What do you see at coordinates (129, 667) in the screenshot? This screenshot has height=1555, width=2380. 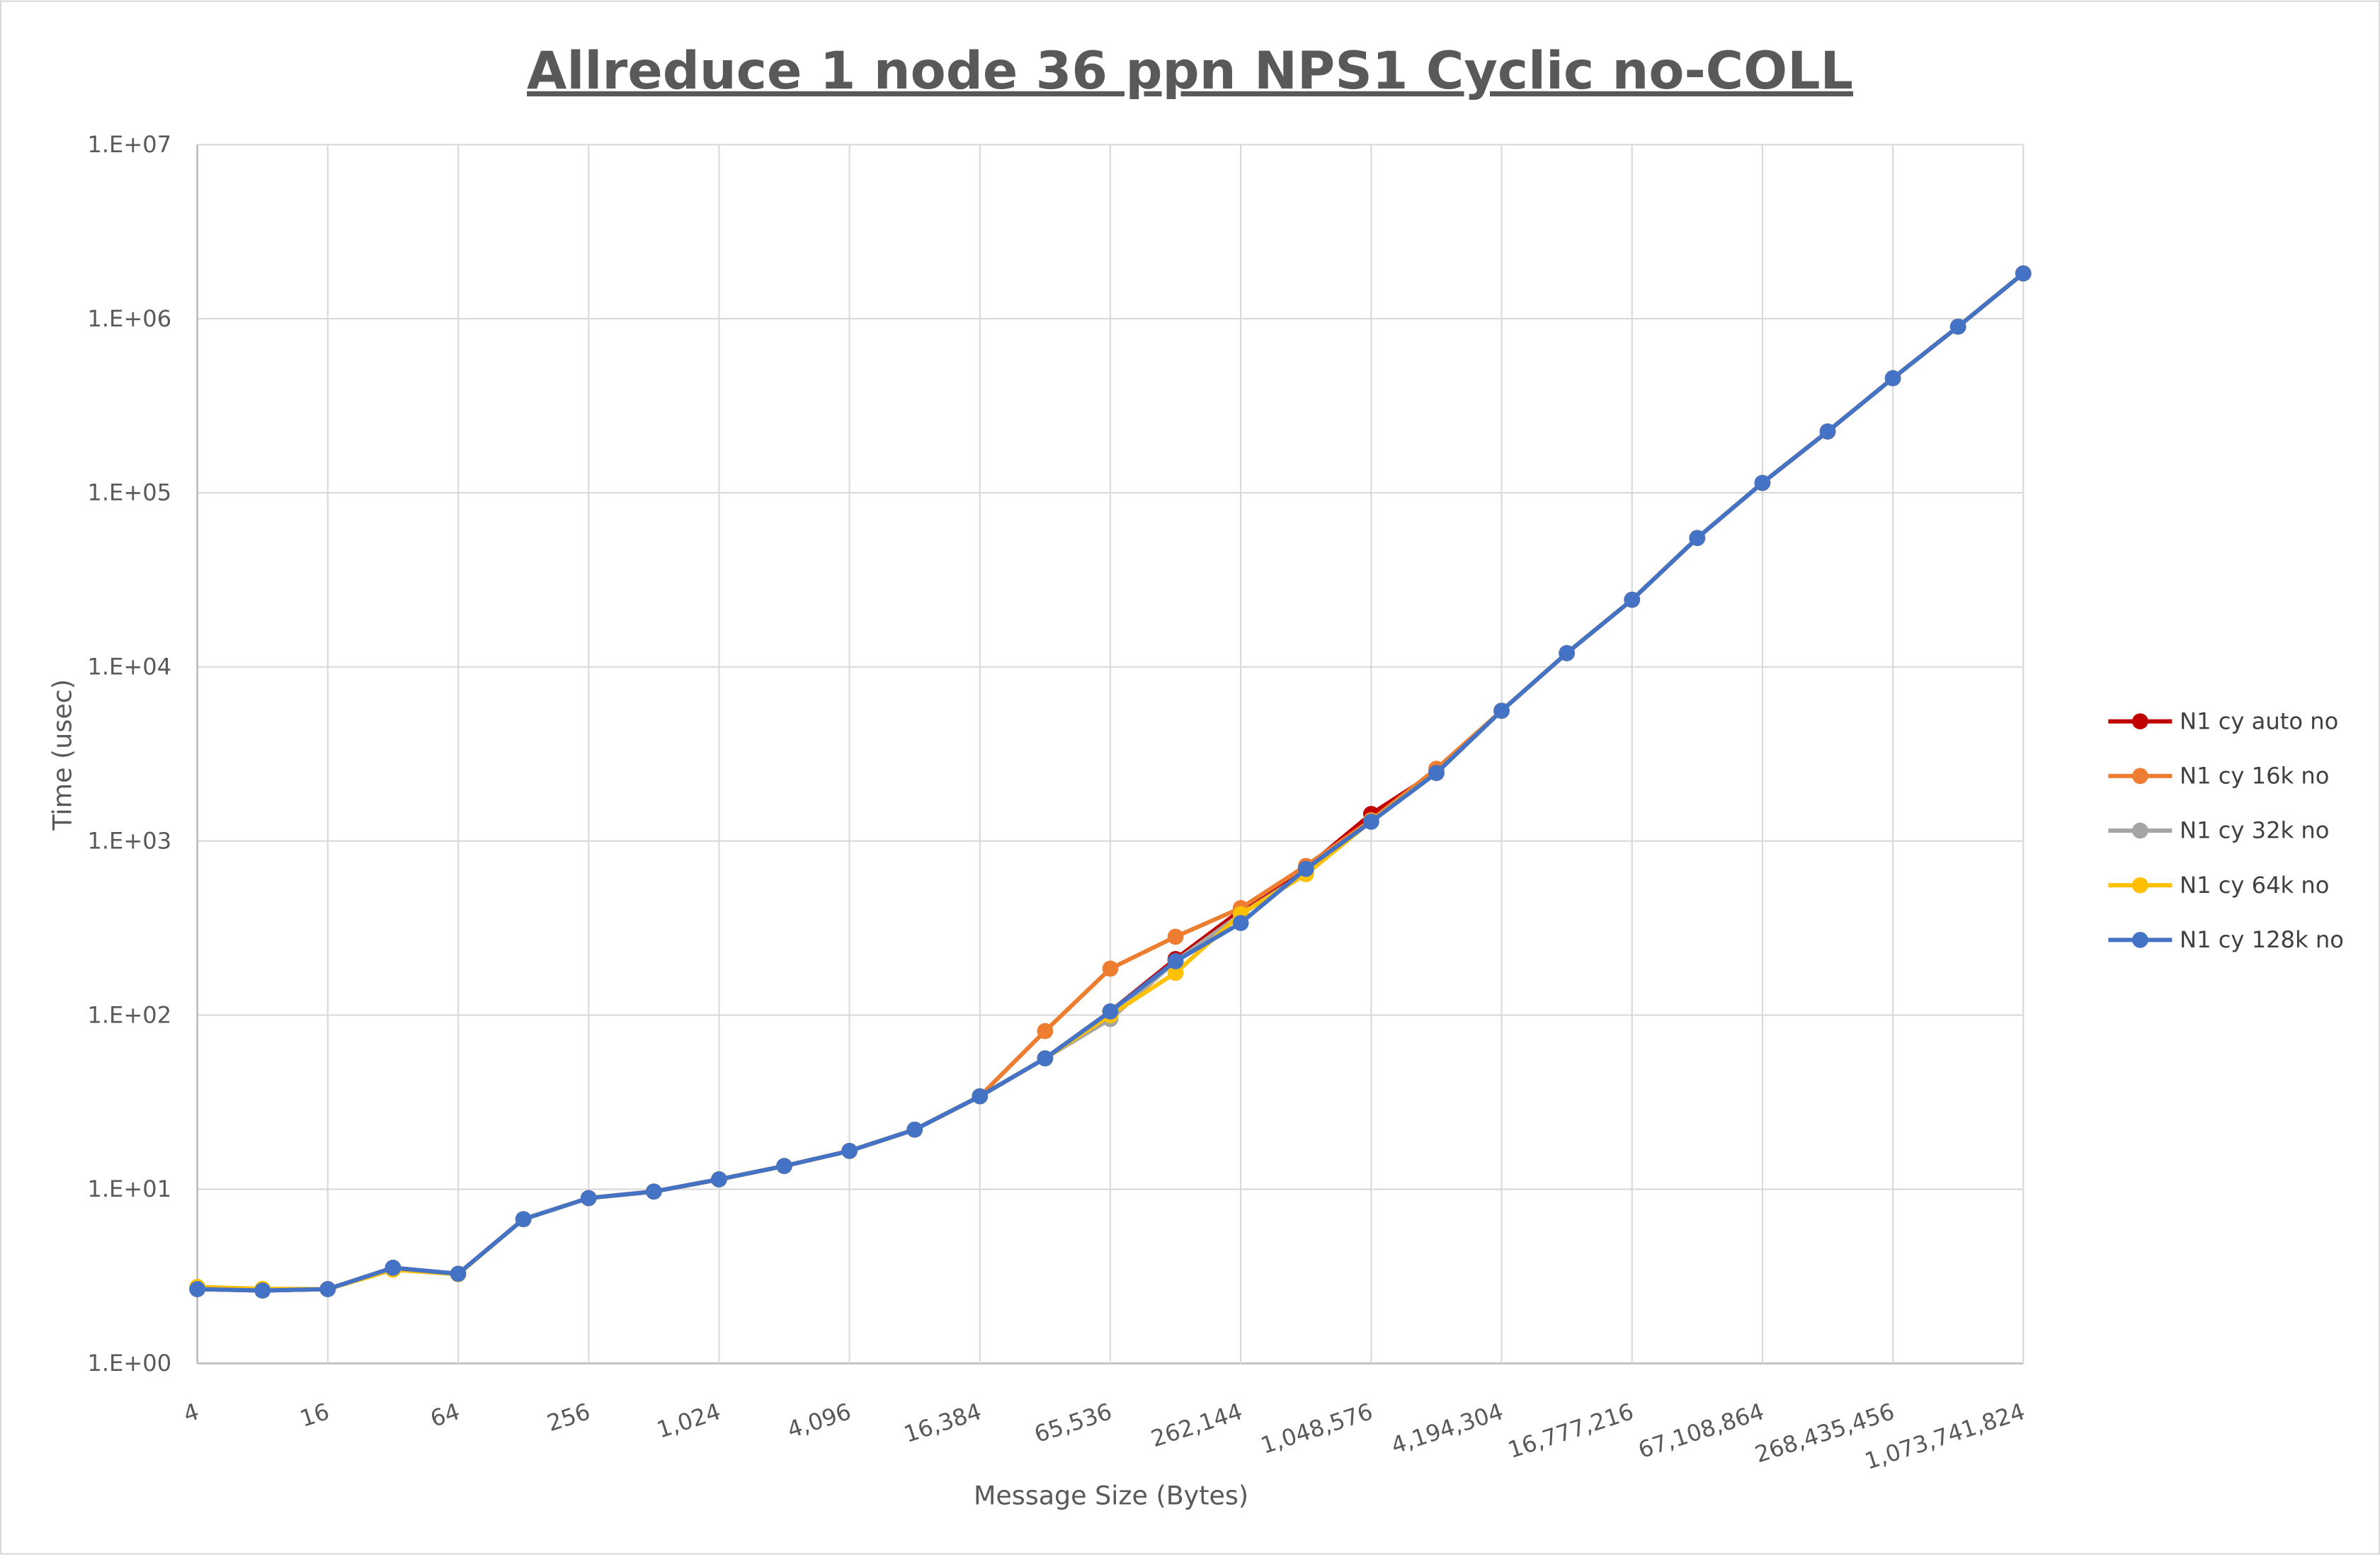 I see `y-tick-label: 1.E+04` at bounding box center [129, 667].